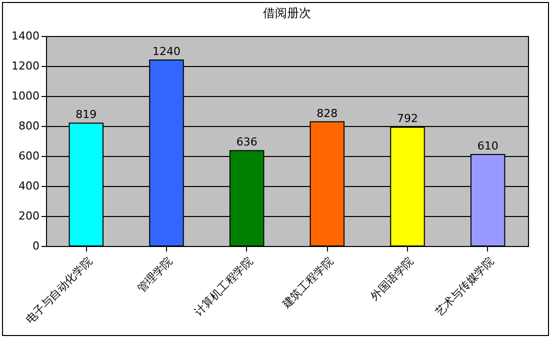  I want to click on y-tick-label: 1400, so click(26, 36).